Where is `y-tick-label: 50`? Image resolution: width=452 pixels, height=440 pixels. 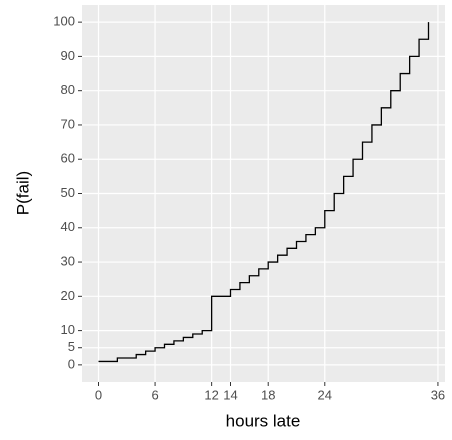 y-tick-label: 50 is located at coordinates (68, 192).